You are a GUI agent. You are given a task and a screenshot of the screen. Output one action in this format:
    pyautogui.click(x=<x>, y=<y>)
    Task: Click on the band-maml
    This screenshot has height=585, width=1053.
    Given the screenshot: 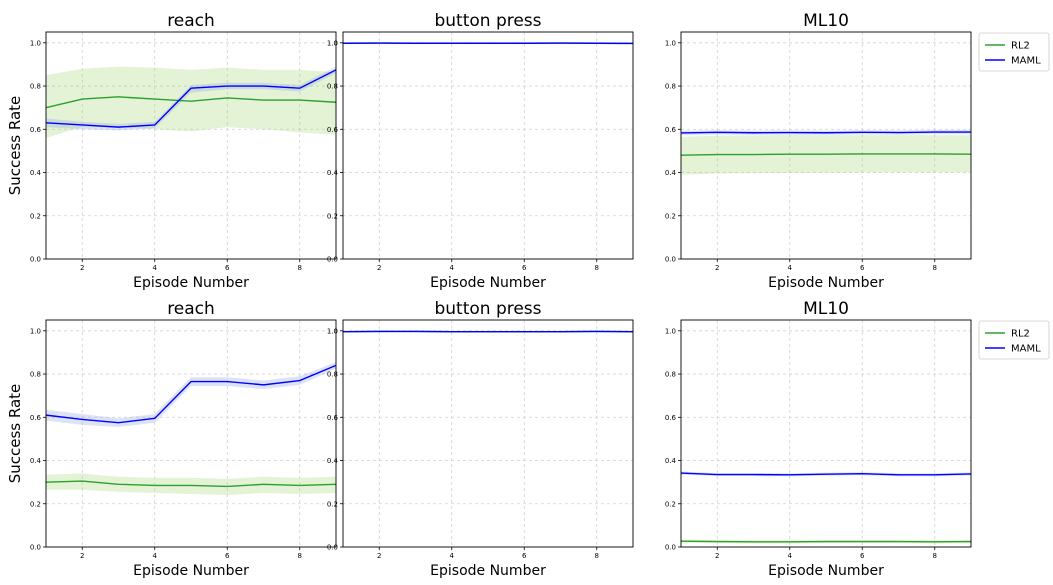 What is the action you would take?
    pyautogui.click(x=191, y=395)
    